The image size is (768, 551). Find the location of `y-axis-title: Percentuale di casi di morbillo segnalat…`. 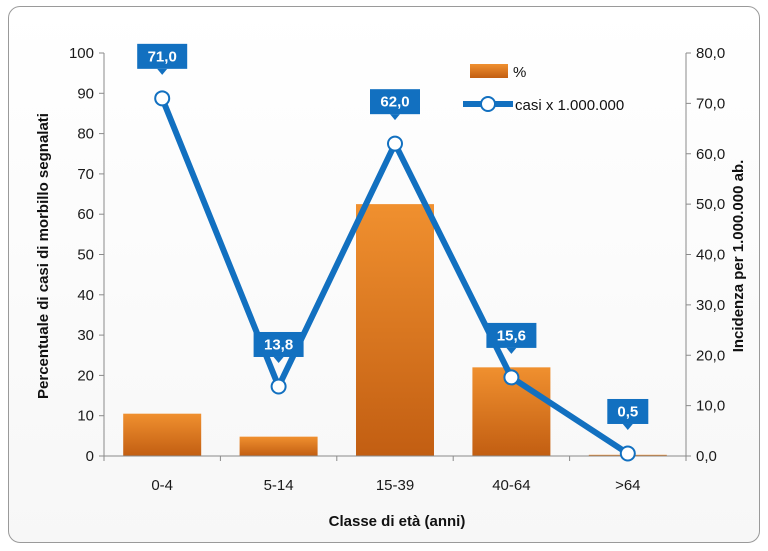

y-axis-title: Percentuale di casi di morbillo segnalat… is located at coordinates (43, 256).